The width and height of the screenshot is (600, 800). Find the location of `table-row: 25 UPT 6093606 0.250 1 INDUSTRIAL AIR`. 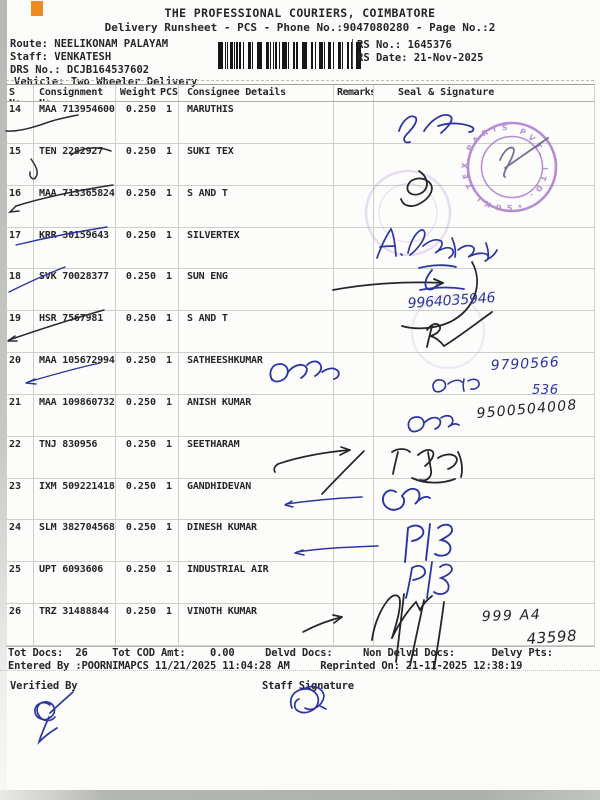

table-row: 25 UPT 6093606 0.250 1 INDUSTRIAL AIR is located at coordinates (300, 583).